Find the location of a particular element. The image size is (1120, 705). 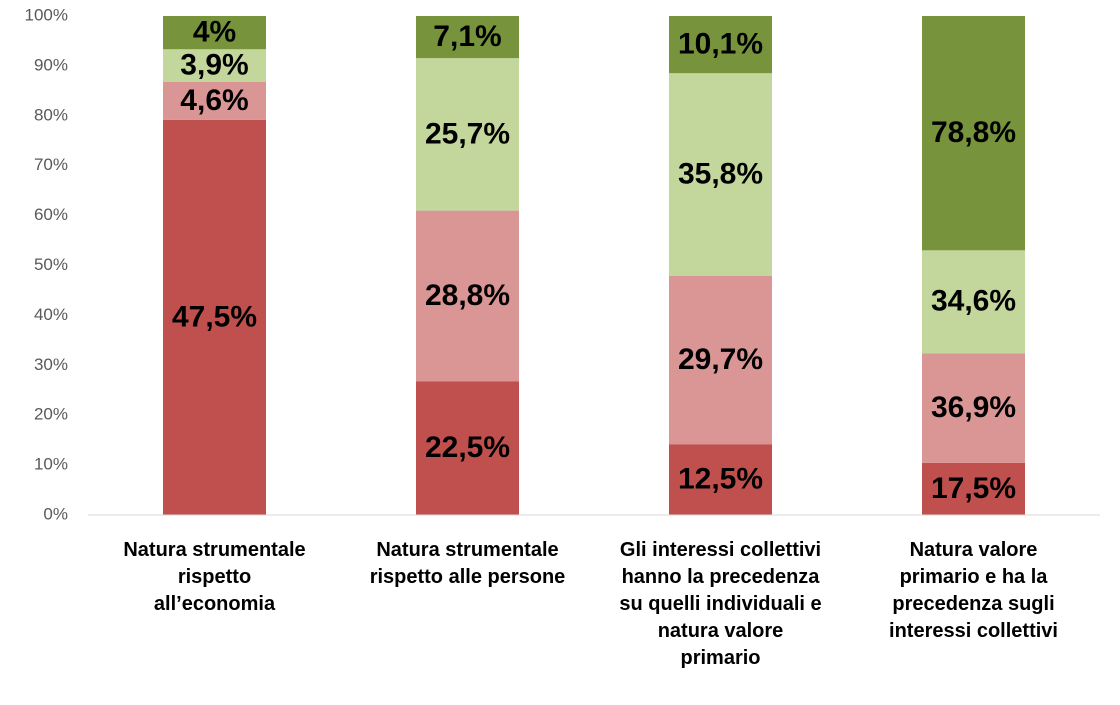

value-label: 36,9% is located at coordinates (973, 407).